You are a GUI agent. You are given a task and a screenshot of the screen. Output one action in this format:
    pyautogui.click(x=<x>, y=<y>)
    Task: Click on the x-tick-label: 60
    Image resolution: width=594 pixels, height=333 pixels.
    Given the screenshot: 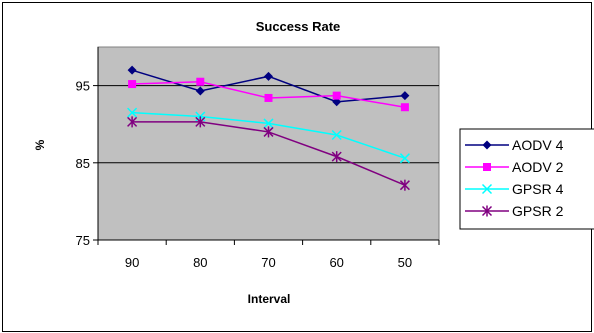 What is the action you would take?
    pyautogui.click(x=336, y=262)
    